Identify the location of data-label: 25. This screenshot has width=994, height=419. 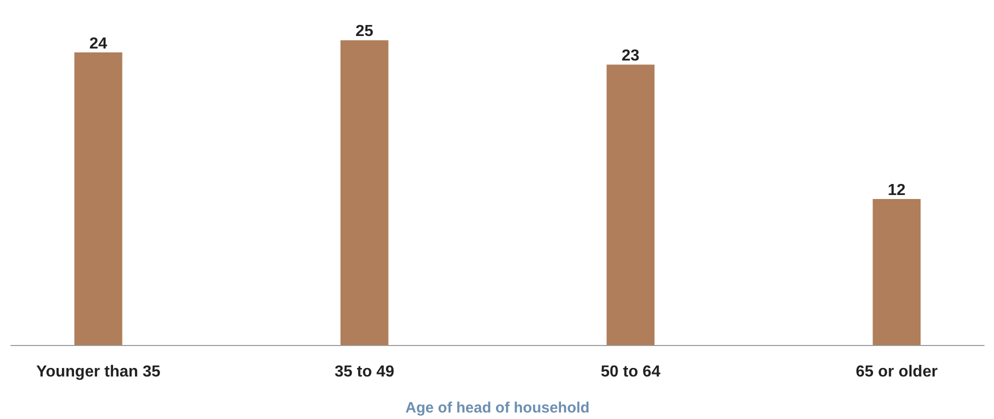
(365, 31).